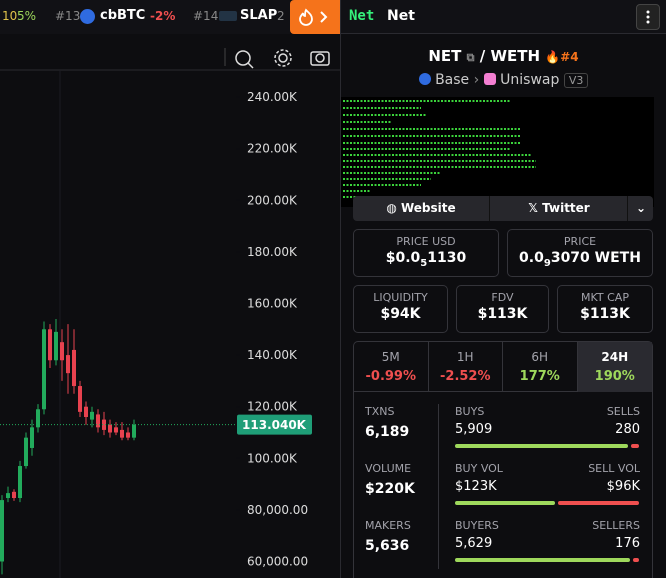 The height and width of the screenshot is (578, 666). I want to click on ticker-name: SLAP, so click(259, 15).